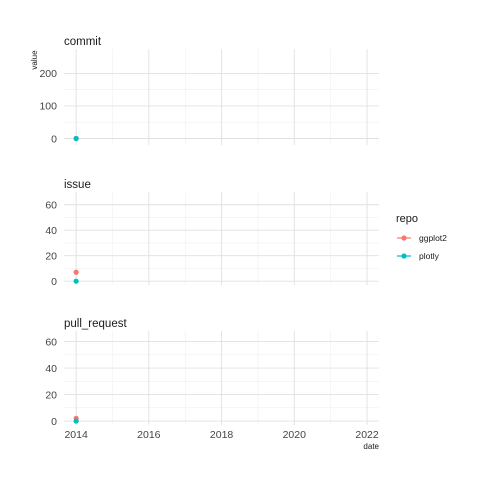  What do you see at coordinates (76, 435) in the screenshot?
I see `x-tick-label: 2014` at bounding box center [76, 435].